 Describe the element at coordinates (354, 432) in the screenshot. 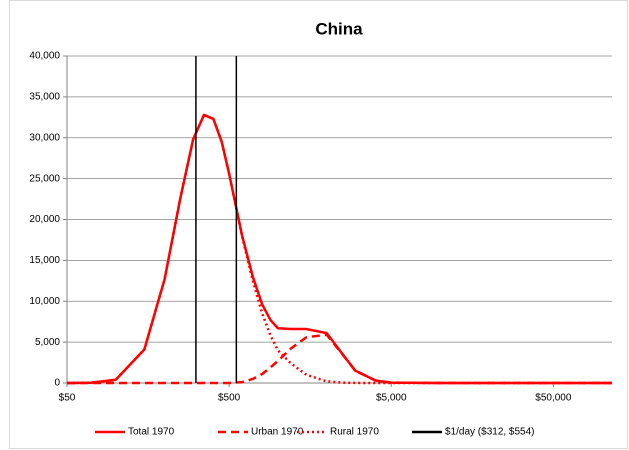

I see `legend-label: Rural 1970` at that location.